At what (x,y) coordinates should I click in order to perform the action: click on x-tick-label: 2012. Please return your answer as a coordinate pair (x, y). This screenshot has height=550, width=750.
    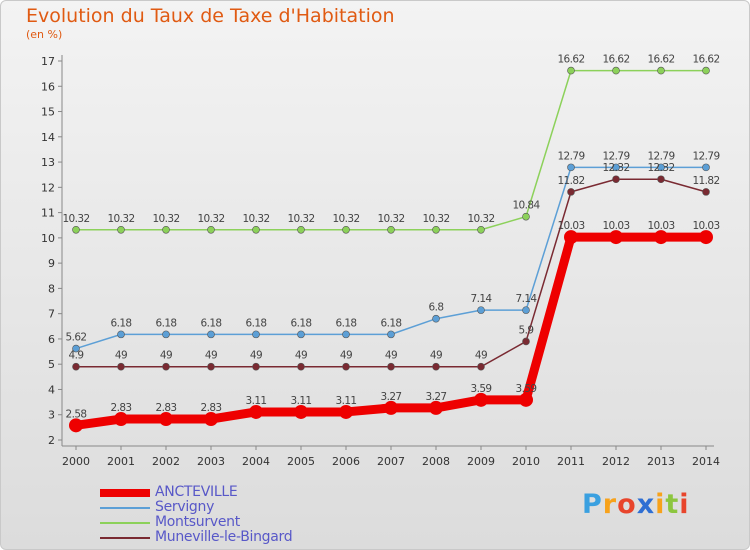
    Looking at the image, I should click on (616, 461).